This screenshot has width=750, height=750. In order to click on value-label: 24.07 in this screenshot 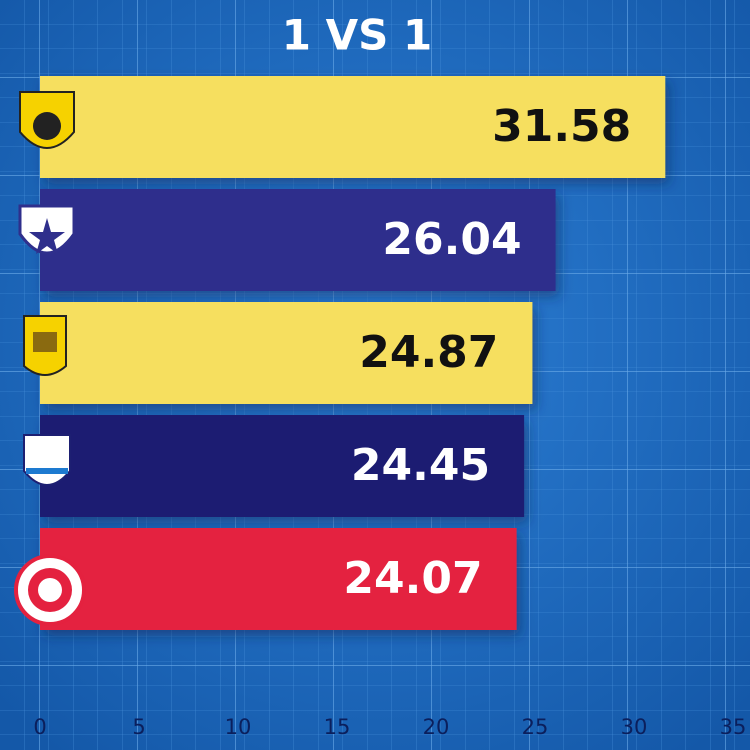, I will do `click(412, 578)`.